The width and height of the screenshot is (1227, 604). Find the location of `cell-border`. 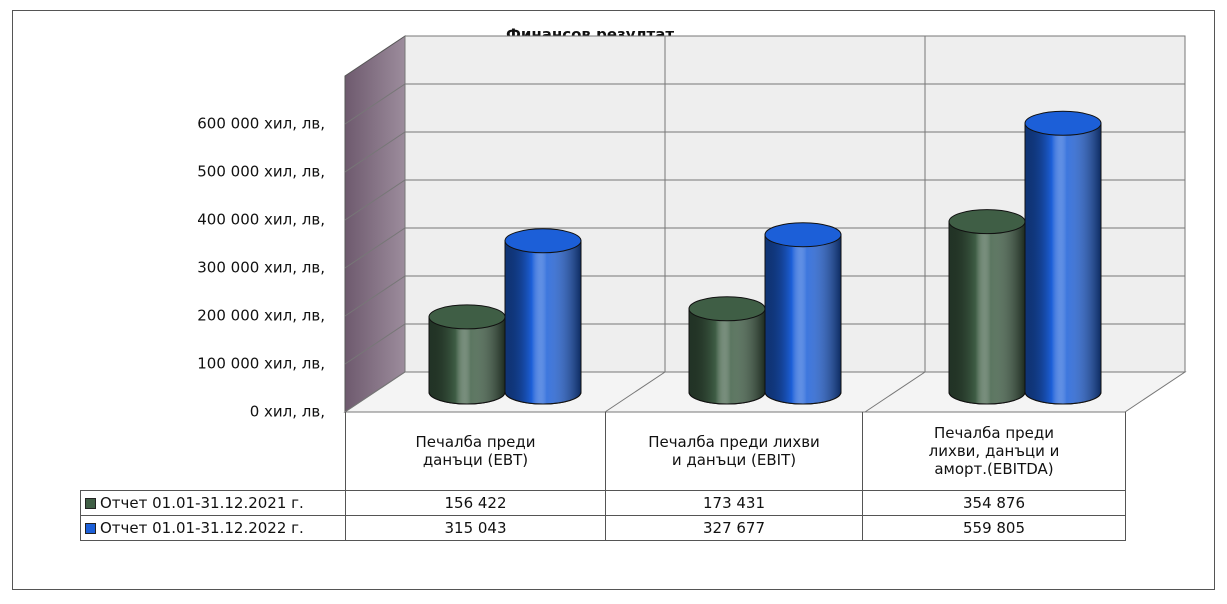

cell-border is located at coordinates (1125, 451).